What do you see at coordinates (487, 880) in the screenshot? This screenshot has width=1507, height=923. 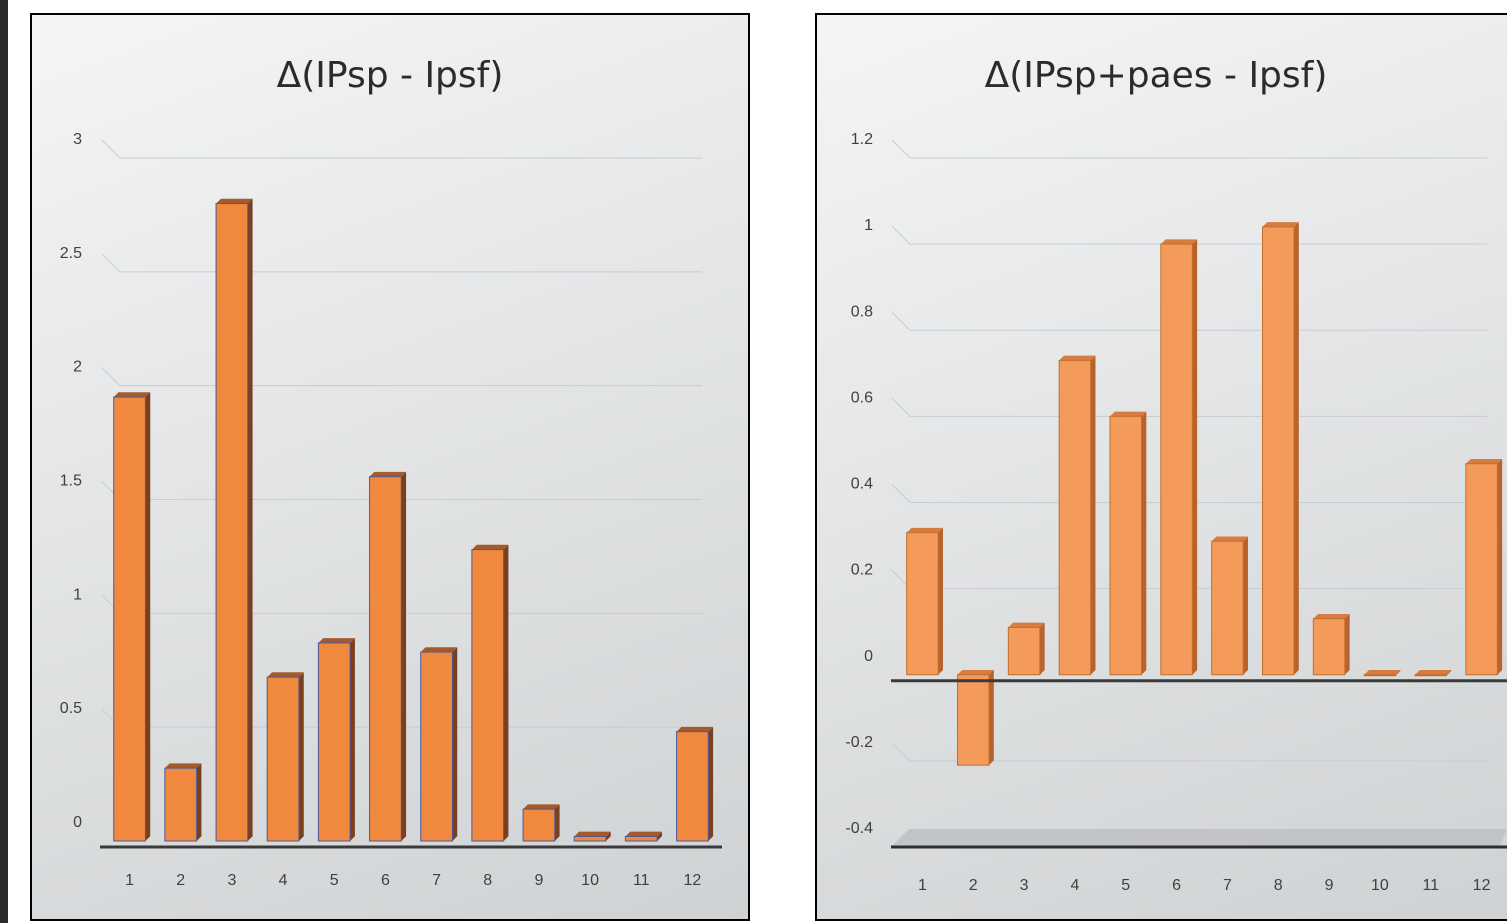 I see `x-tick-label: 8` at bounding box center [487, 880].